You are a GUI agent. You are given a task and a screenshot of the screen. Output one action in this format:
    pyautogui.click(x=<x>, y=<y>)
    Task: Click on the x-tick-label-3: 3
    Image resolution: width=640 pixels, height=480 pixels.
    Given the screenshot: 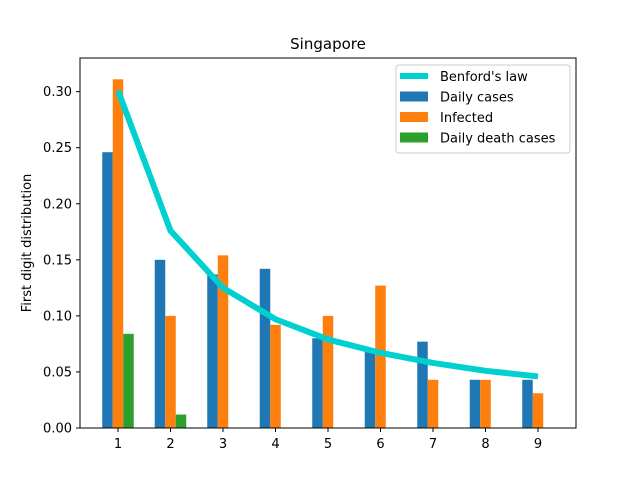 What is the action you would take?
    pyautogui.click(x=223, y=444)
    